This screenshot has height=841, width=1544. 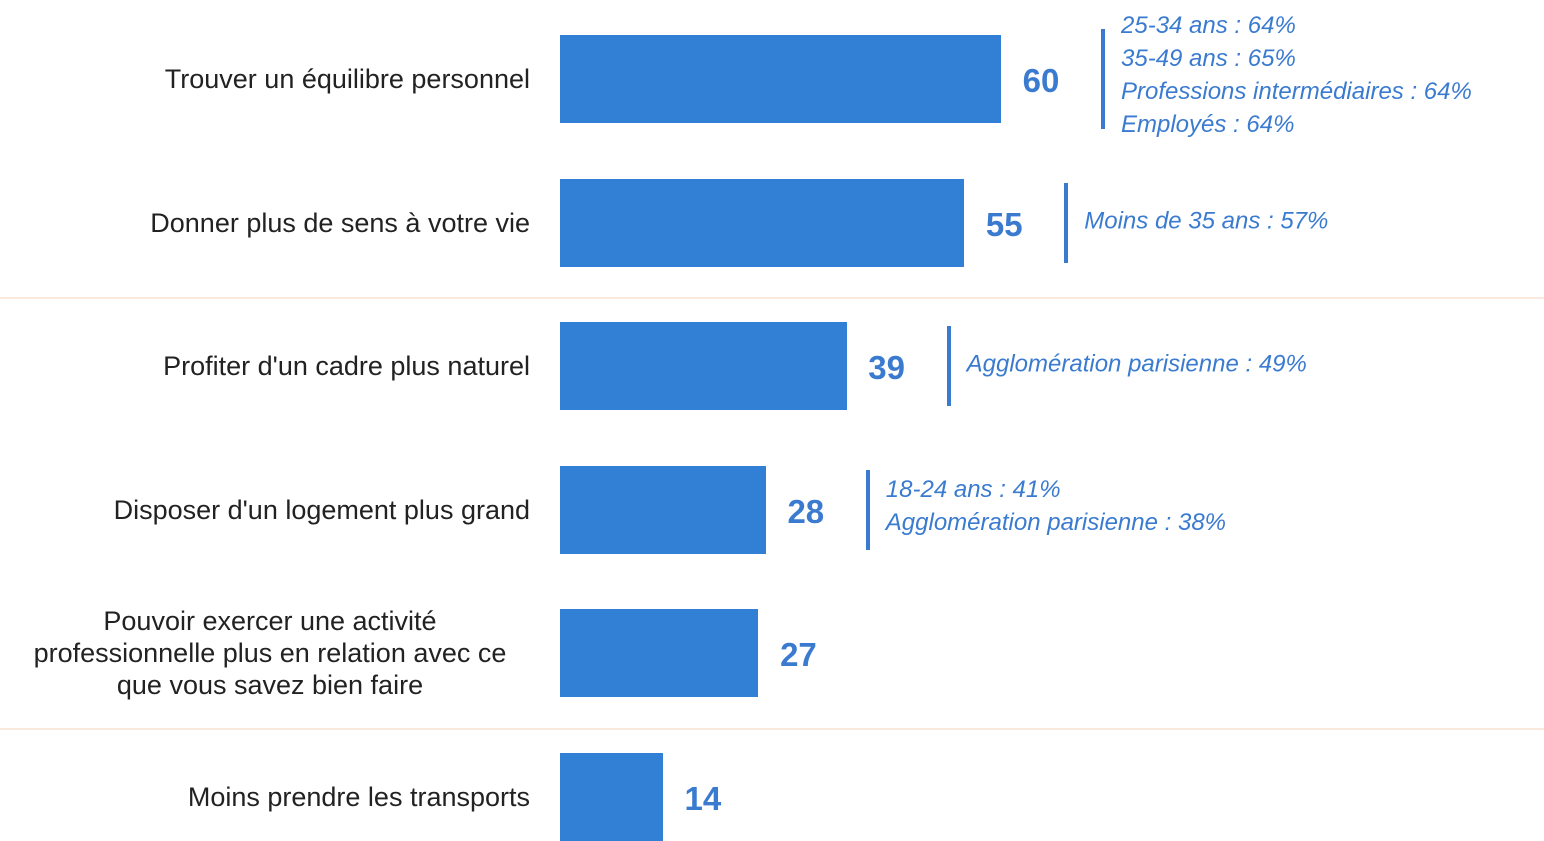 I want to click on value-label: 39, so click(x=886, y=368).